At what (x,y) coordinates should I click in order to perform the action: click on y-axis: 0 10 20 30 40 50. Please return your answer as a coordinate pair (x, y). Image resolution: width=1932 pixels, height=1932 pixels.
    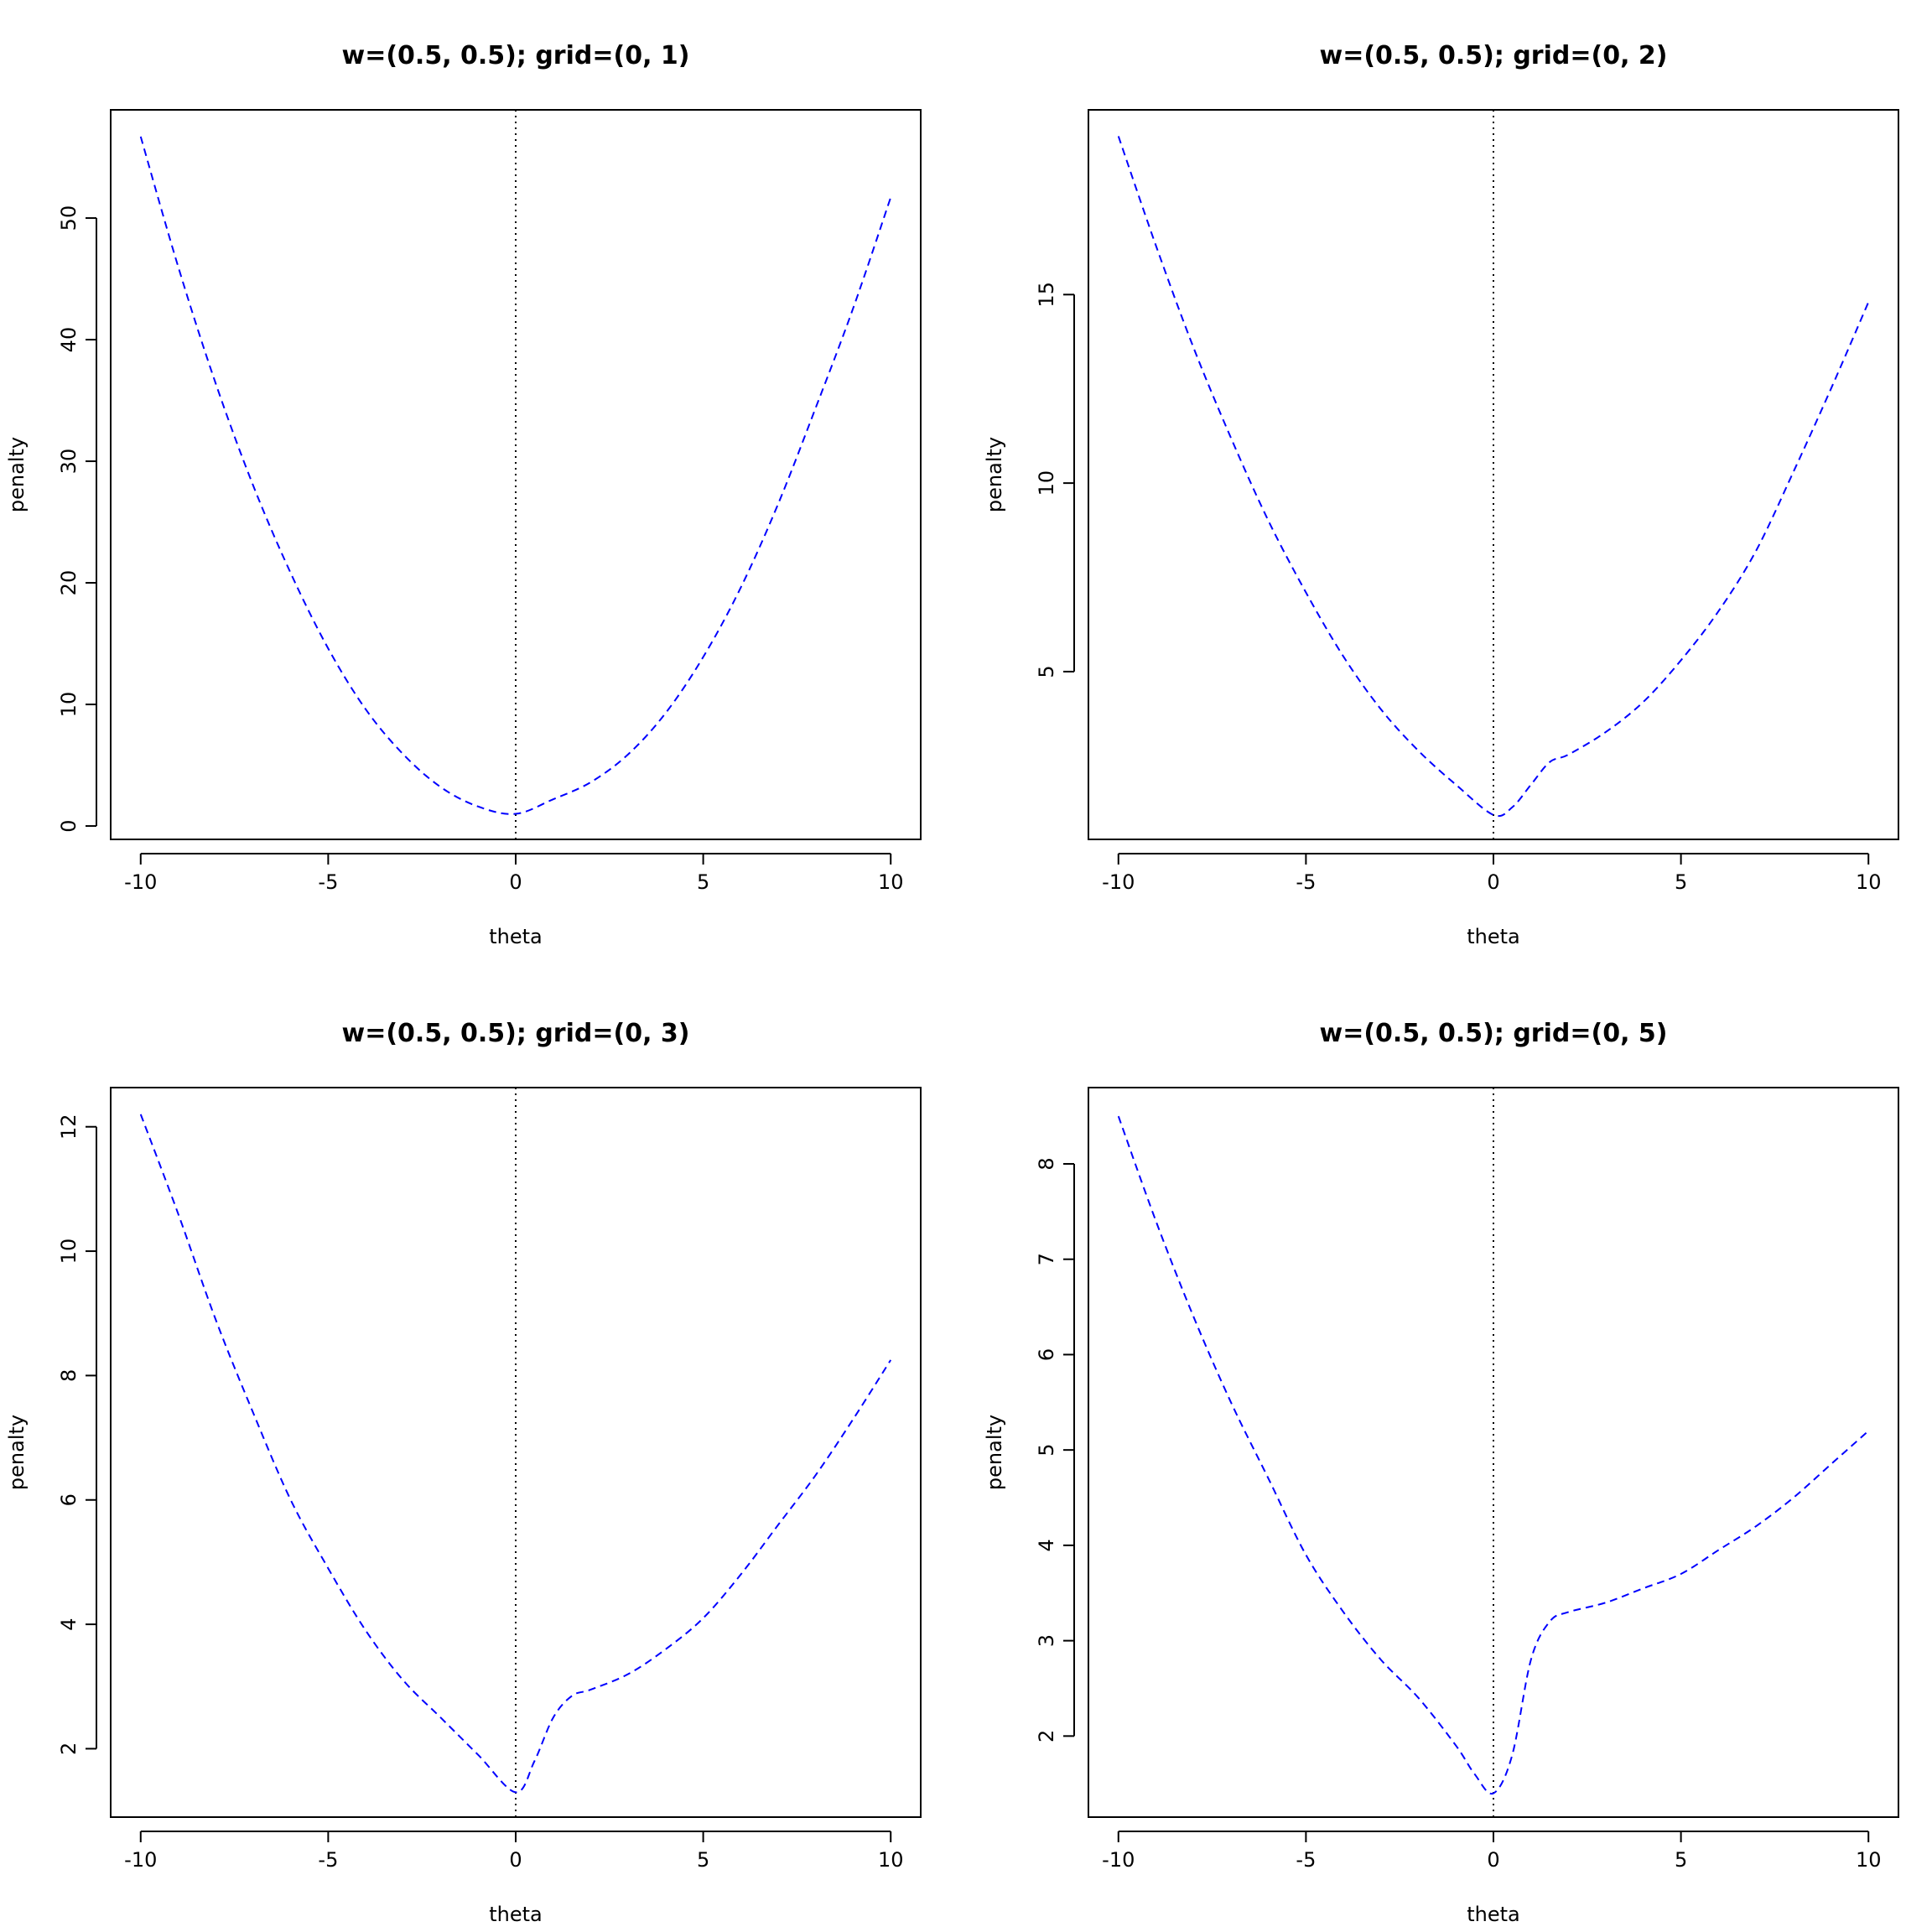
    Looking at the image, I should click on (77, 519).